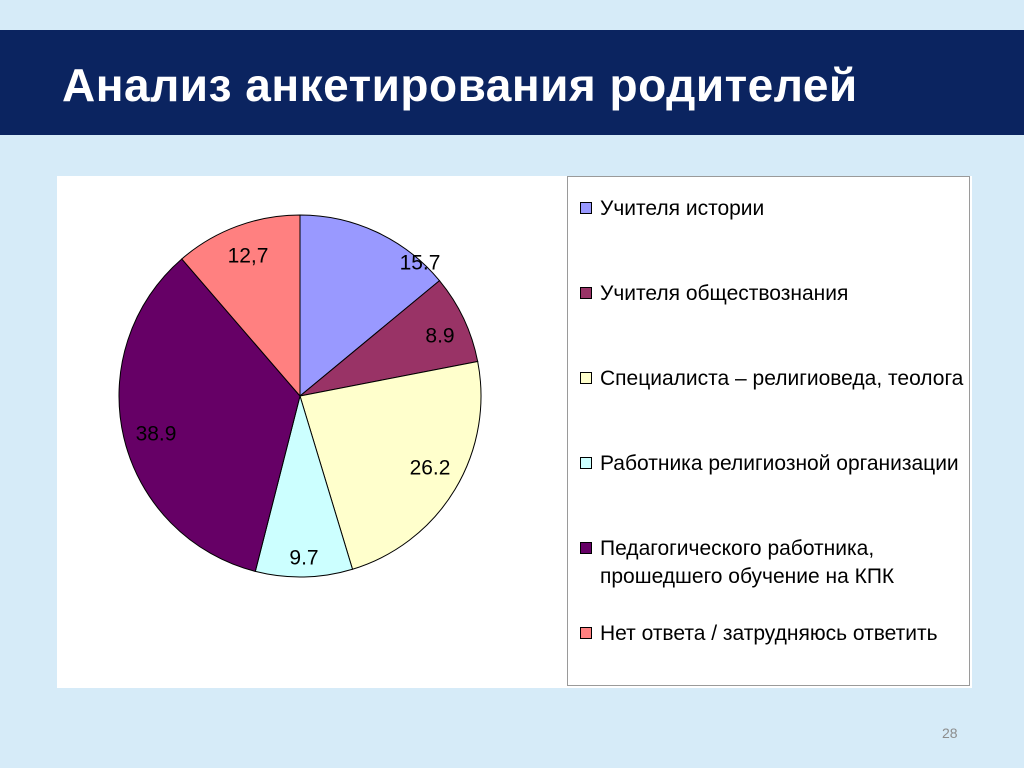 Image resolution: width=1024 pixels, height=768 pixels. What do you see at coordinates (430, 468) in the screenshot?
I see `data-label: 26.2` at bounding box center [430, 468].